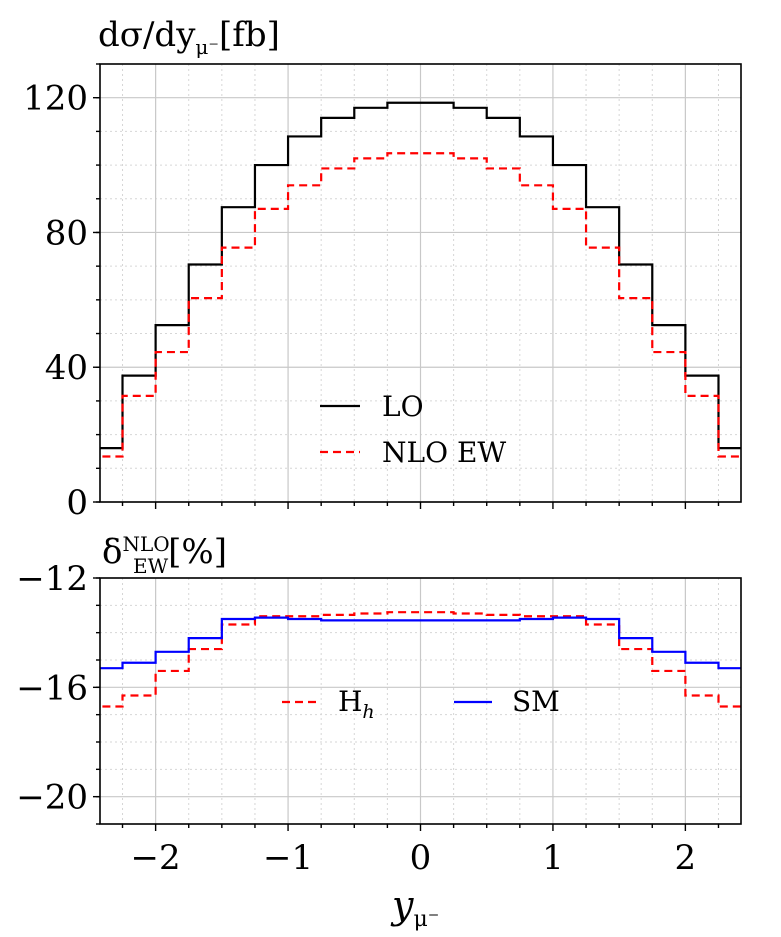  What do you see at coordinates (145, 544) in the screenshot?
I see `bottom-ylabel-sup: NLO` at bounding box center [145, 544].